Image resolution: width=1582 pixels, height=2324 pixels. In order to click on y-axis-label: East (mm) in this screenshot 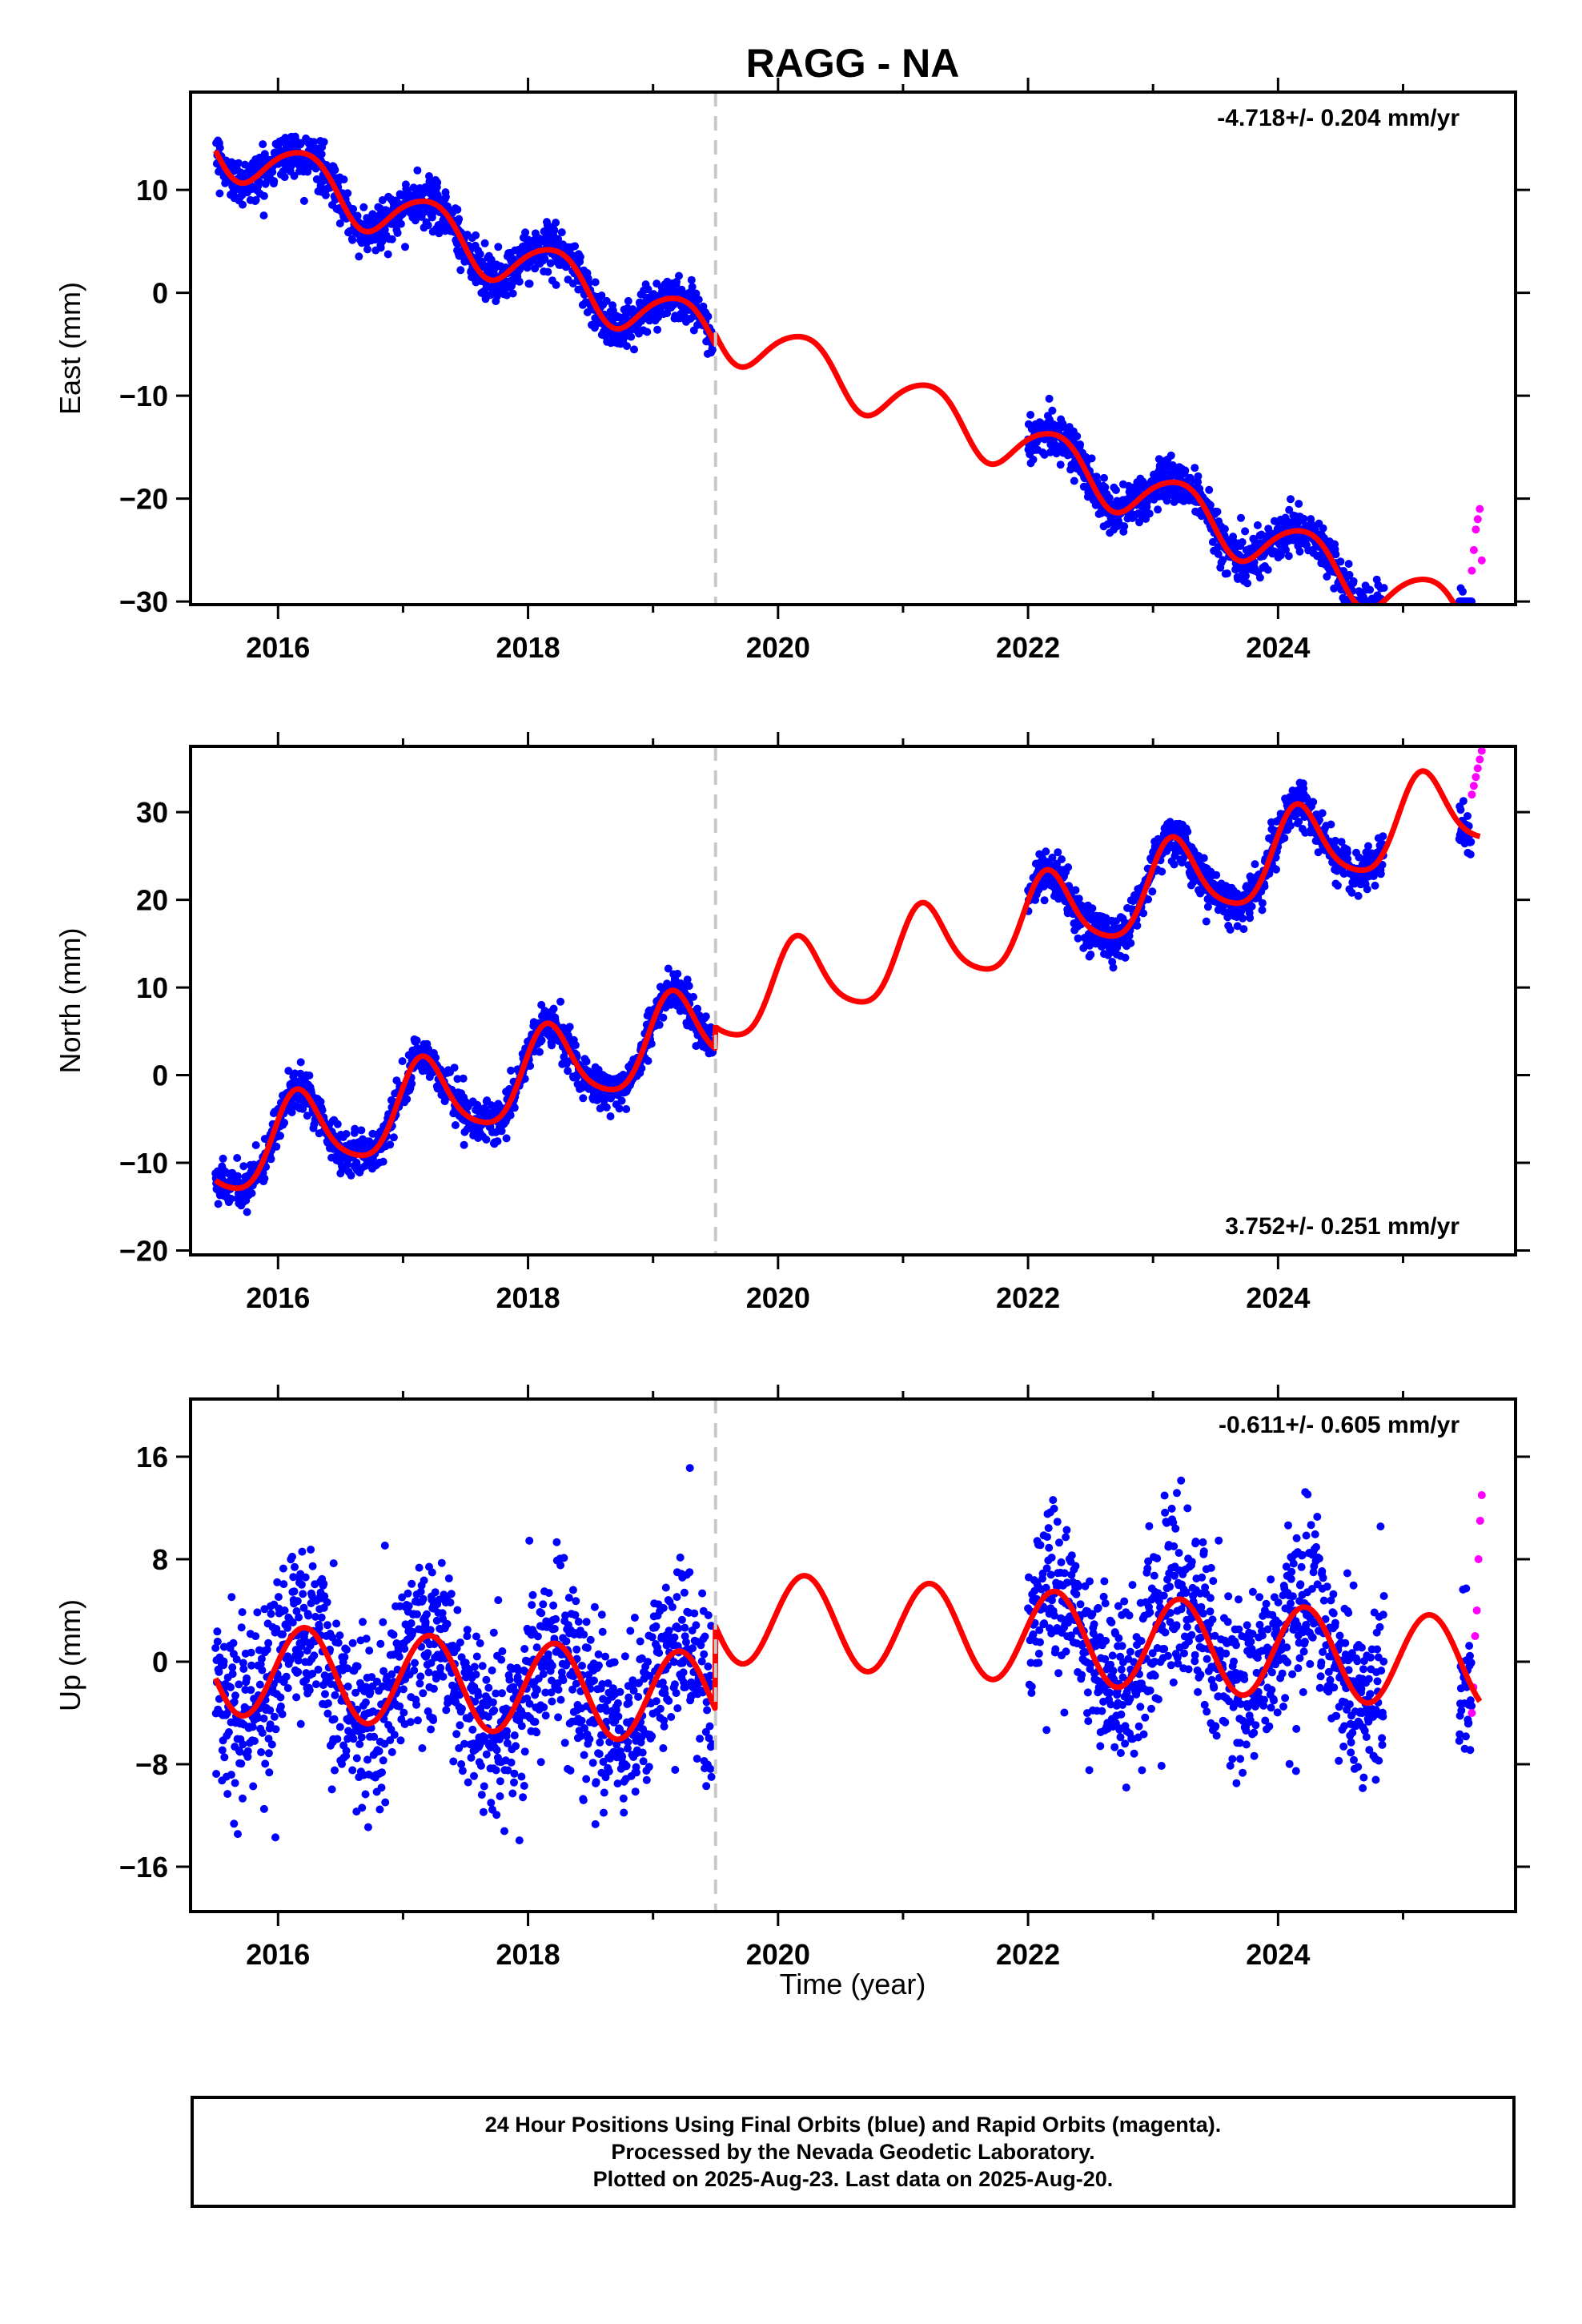, I will do `click(70, 348)`.